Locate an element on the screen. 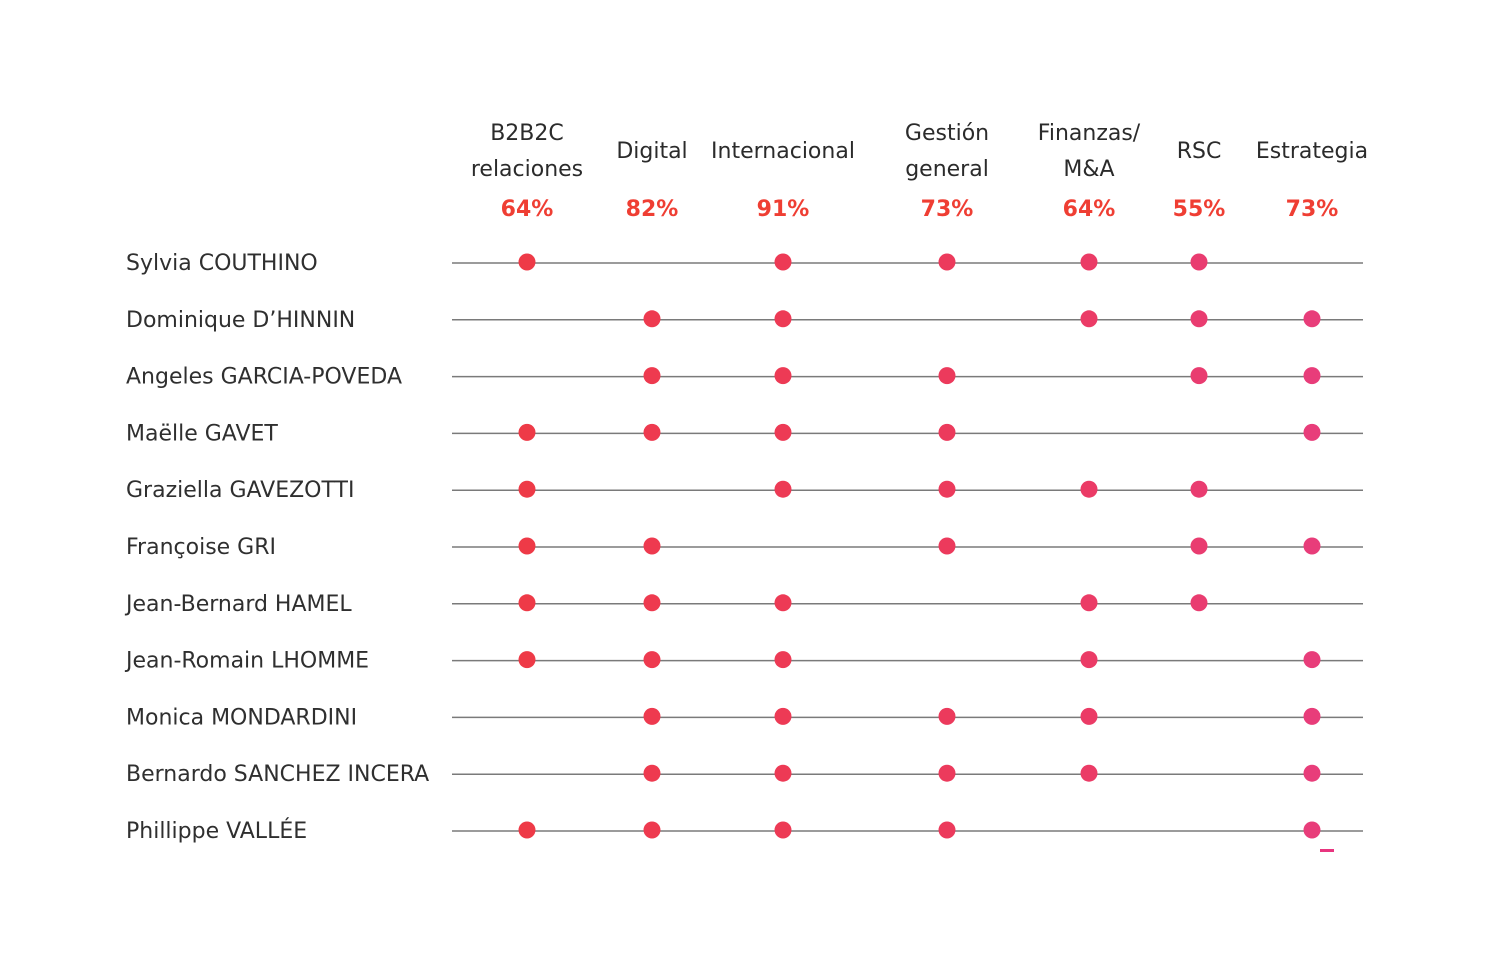 The image size is (1500, 960). member-name-0: Sylvia COUTHINO is located at coordinates (222, 263).